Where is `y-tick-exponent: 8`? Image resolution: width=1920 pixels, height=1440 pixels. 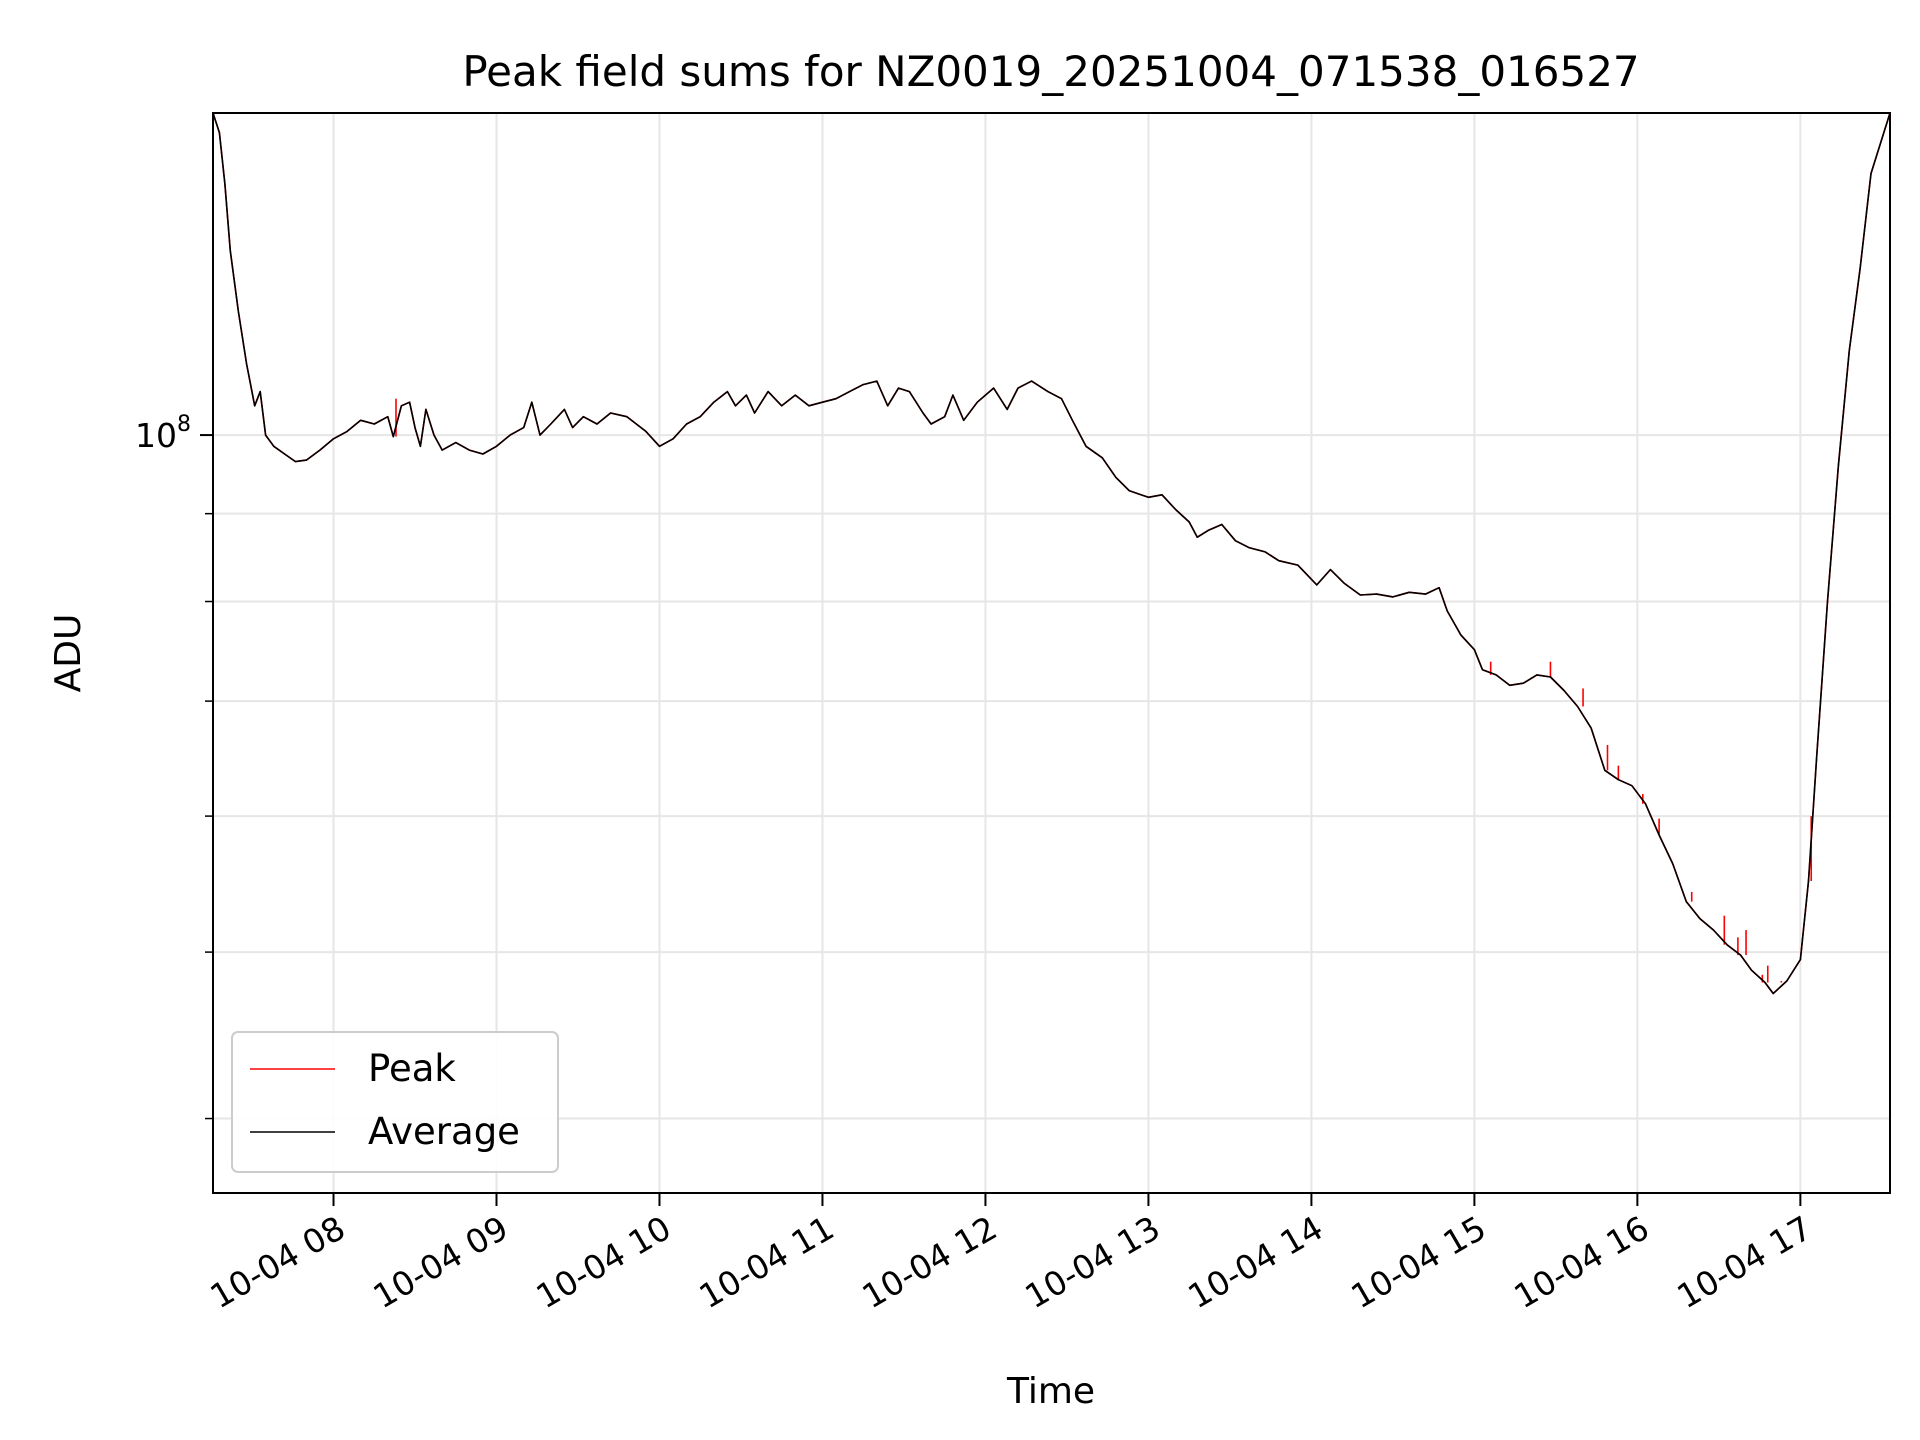 y-tick-exponent: 8 is located at coordinates (184, 424).